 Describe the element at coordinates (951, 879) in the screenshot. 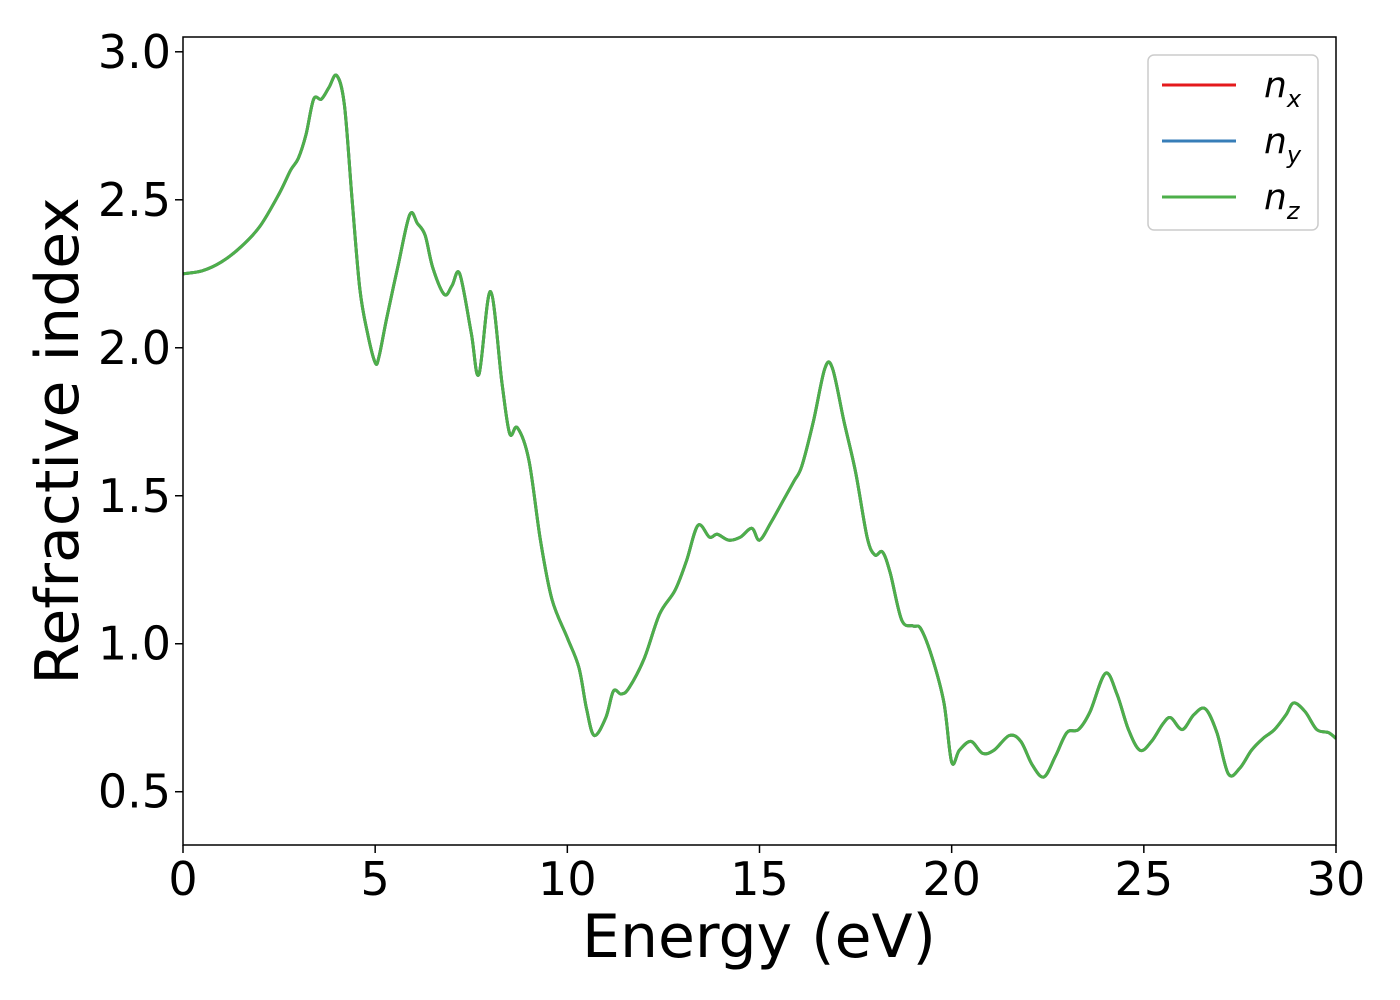

I see `x-tick-label: 20` at that location.